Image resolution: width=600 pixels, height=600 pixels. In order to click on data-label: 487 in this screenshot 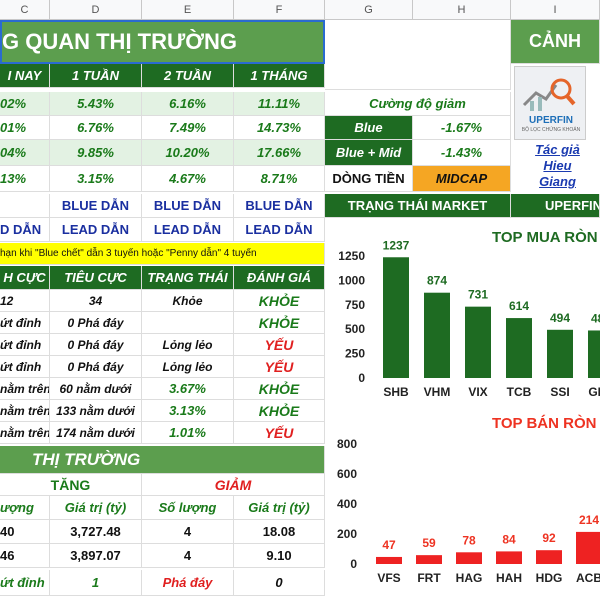, I will do `click(595, 318)`.